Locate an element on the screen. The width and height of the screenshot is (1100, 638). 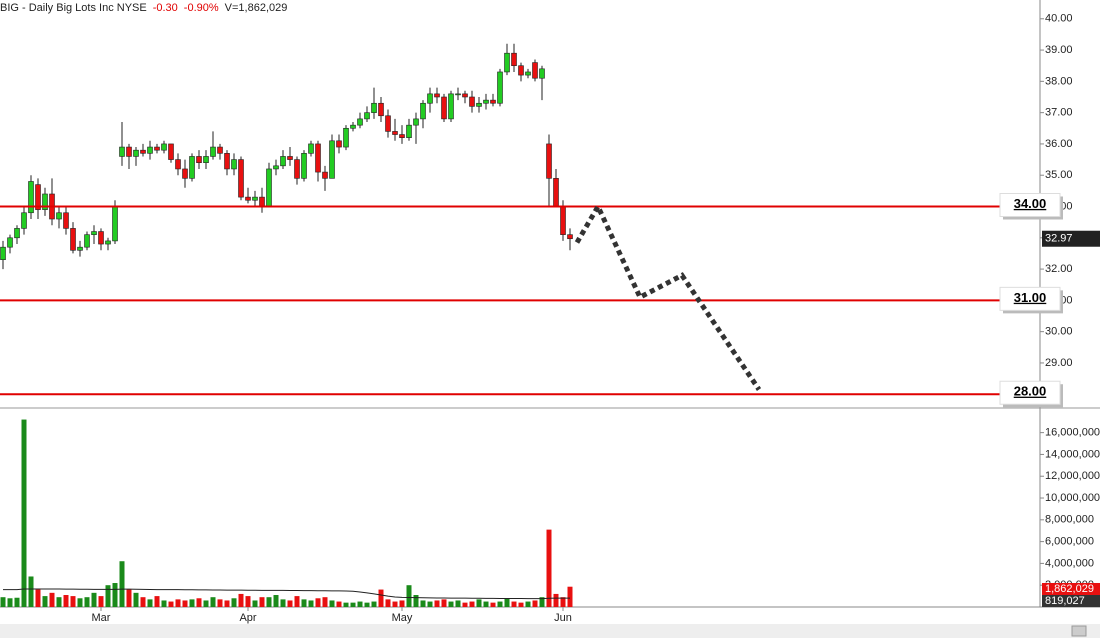
level-label: 28.00 is located at coordinates (1030, 391).